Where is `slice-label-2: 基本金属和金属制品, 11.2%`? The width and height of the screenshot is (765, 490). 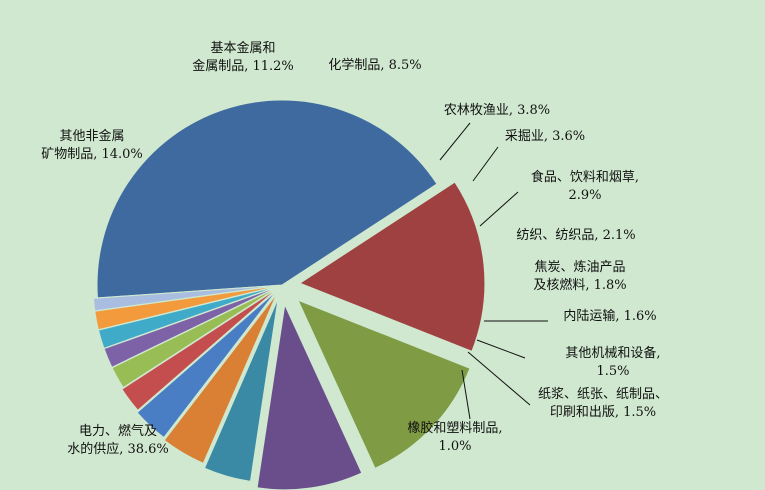 slice-label-2: 基本金属和金属制品, 11.2% is located at coordinates (243, 57).